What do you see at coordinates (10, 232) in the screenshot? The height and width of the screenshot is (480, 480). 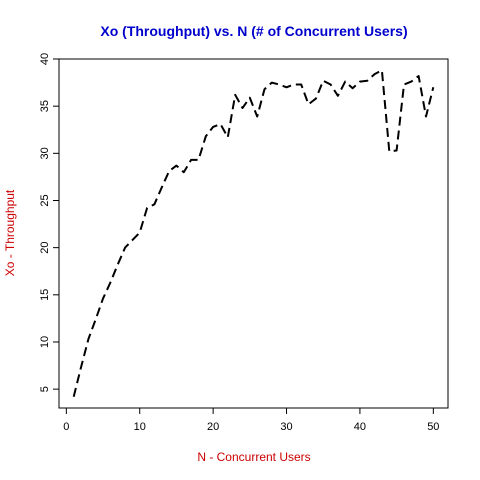 I see `y-axis-label: Xo - Throughput` at bounding box center [10, 232].